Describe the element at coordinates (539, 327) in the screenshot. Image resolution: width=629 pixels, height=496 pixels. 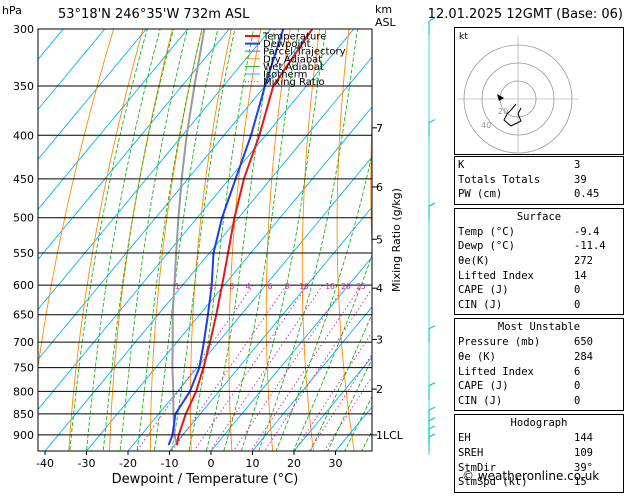
I see `most-unstable-title: Most Unstable` at that location.